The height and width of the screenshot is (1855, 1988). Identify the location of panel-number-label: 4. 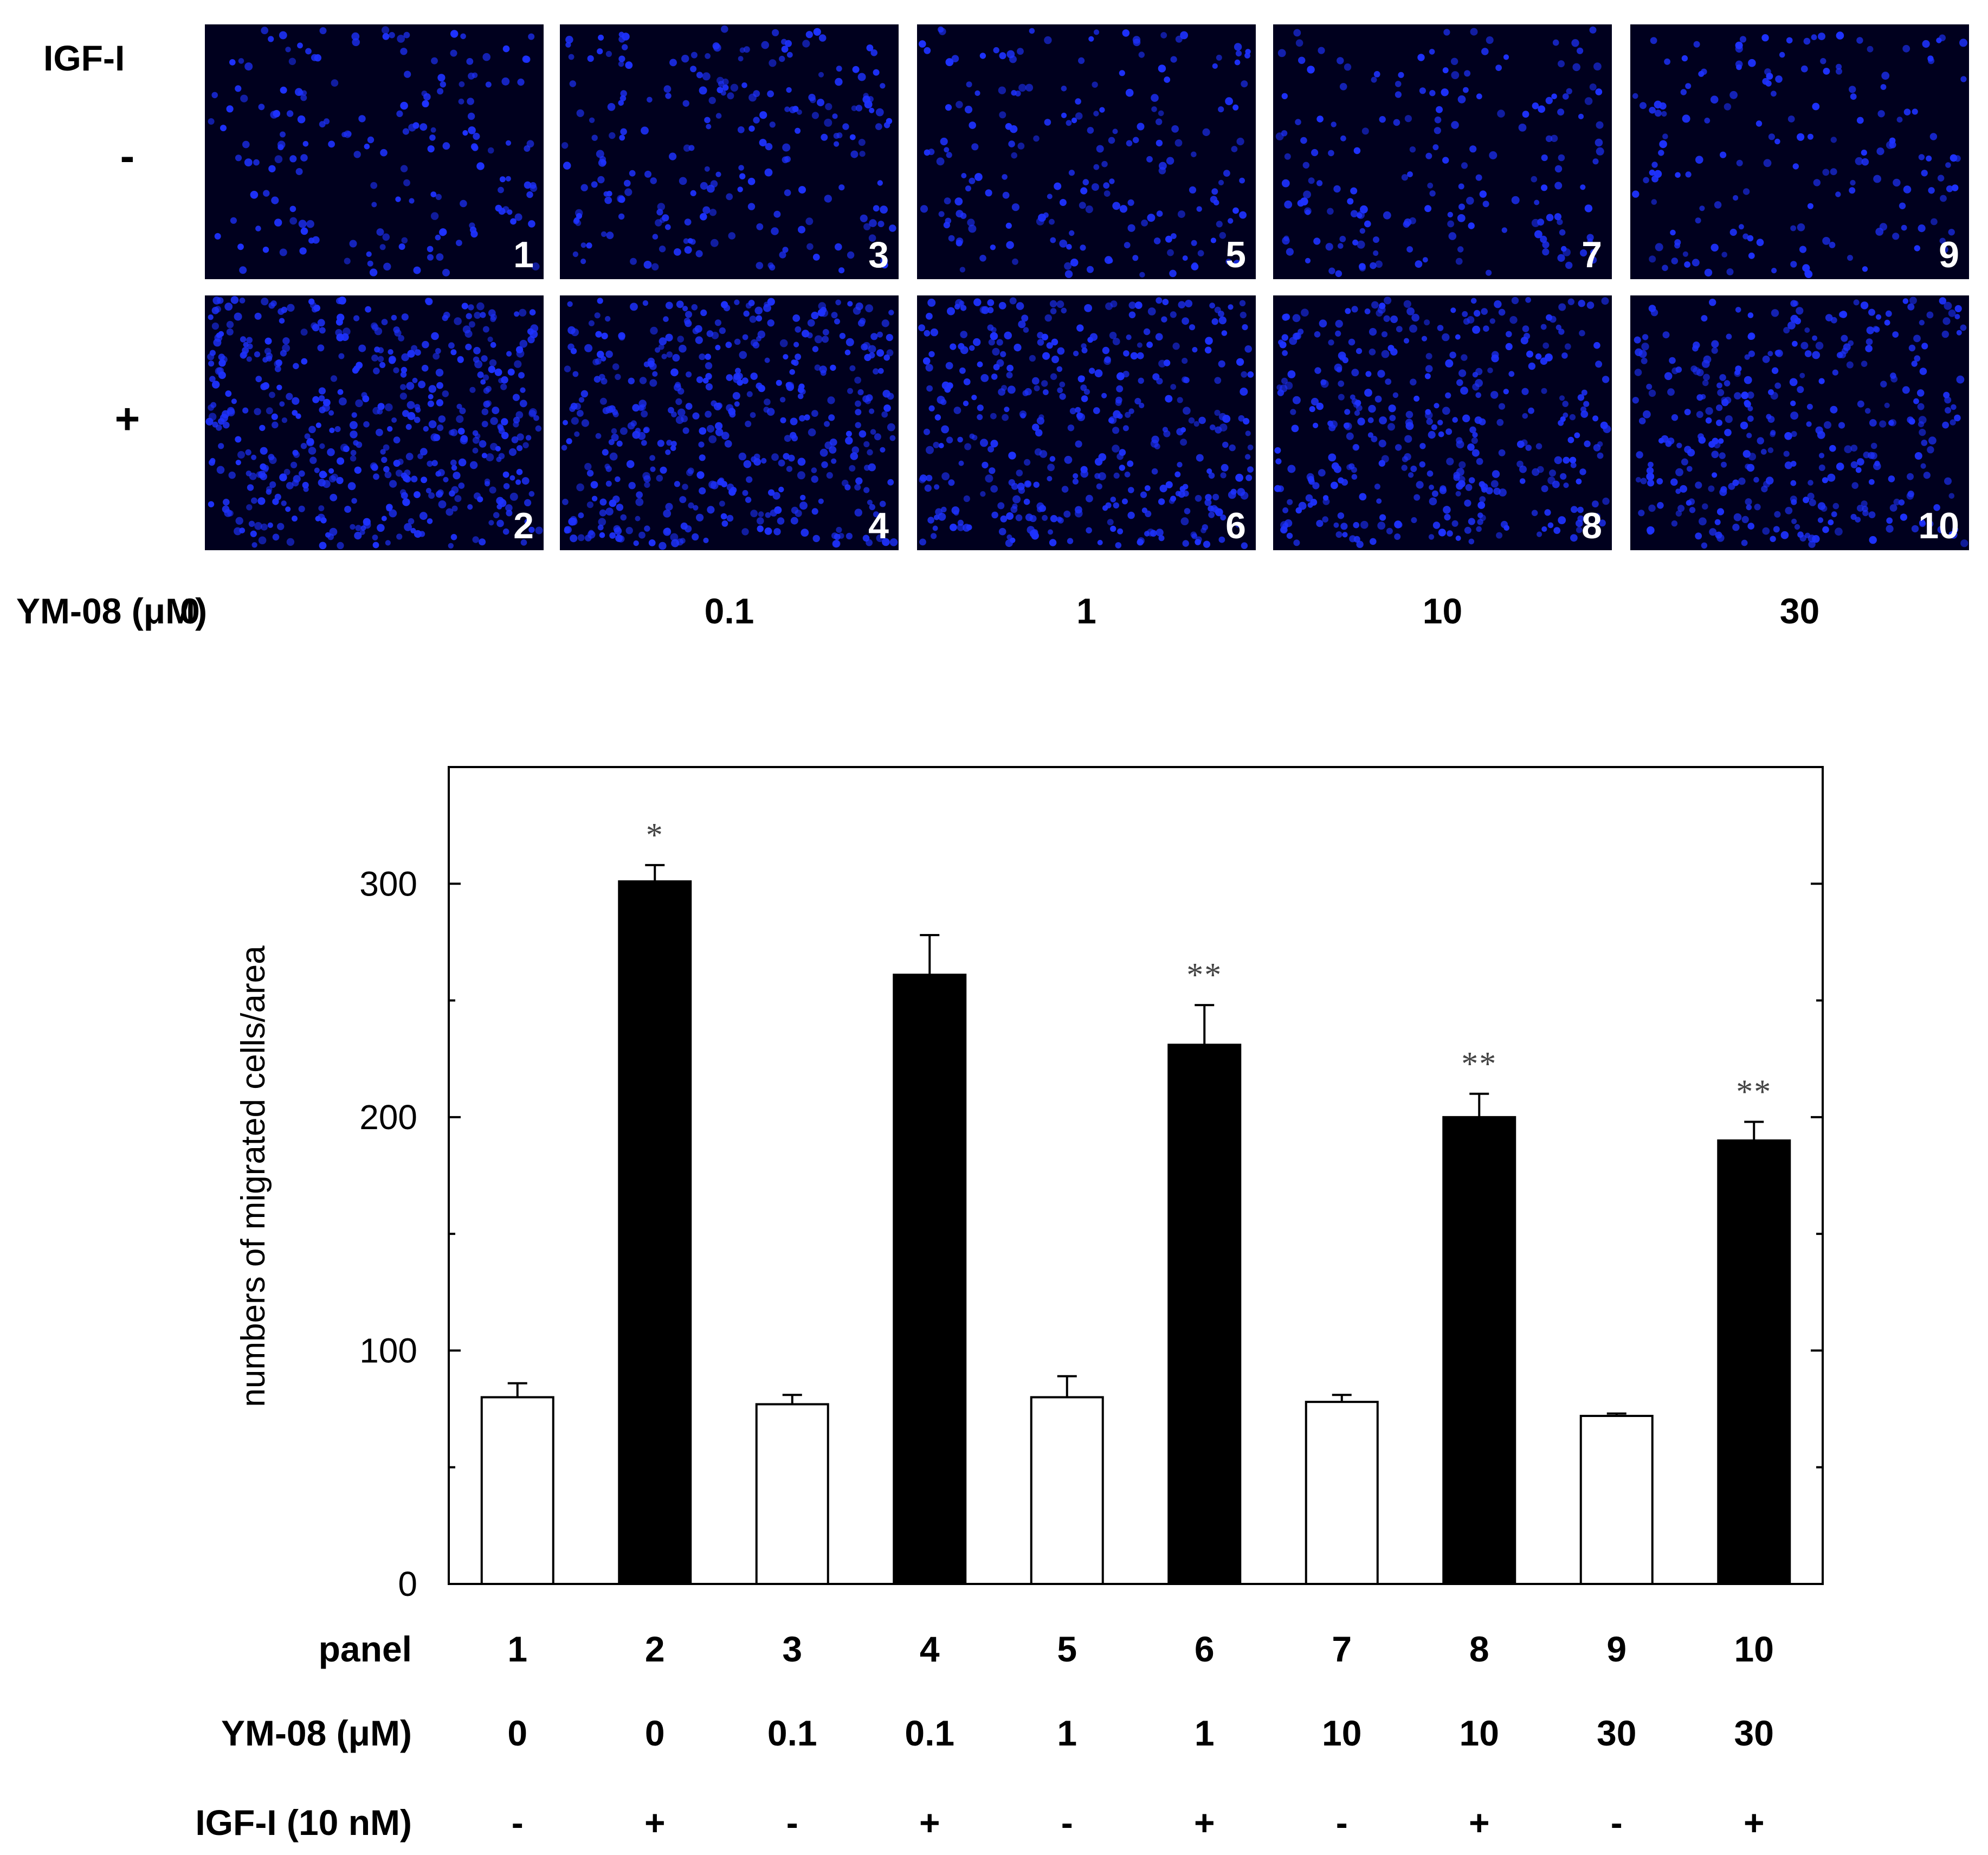
(878, 525).